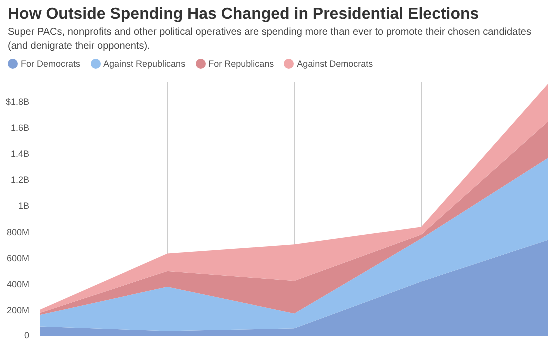 The height and width of the screenshot is (346, 550). I want to click on chart-title: How Outside Spending Has Changed in Presidential Elections, so click(244, 15).